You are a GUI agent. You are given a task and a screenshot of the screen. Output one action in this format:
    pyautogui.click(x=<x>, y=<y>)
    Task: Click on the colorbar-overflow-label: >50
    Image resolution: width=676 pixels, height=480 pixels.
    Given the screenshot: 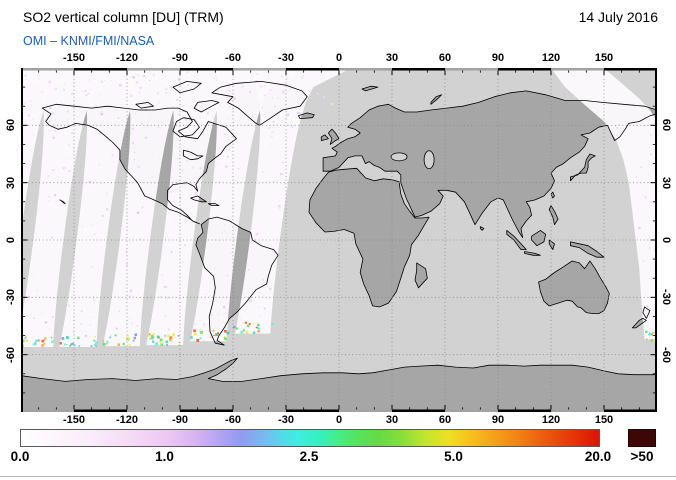 What is the action you would take?
    pyautogui.click(x=642, y=456)
    